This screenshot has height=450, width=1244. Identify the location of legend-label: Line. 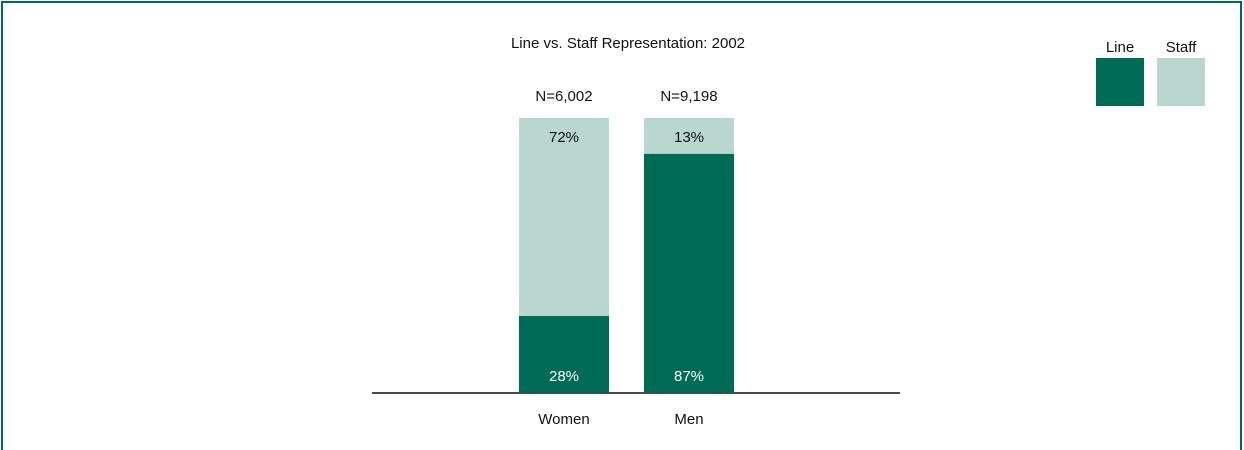
(1120, 47).